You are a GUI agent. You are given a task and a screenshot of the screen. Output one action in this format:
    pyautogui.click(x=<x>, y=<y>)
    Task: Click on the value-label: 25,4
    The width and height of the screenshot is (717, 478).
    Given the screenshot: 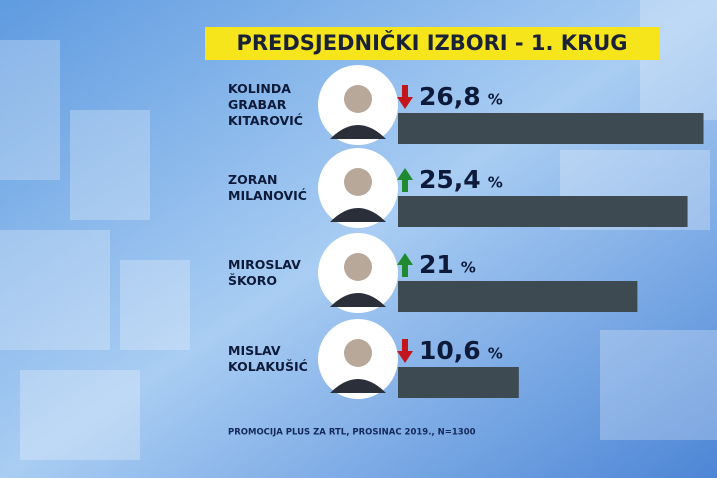 What is the action you would take?
    pyautogui.click(x=450, y=179)
    